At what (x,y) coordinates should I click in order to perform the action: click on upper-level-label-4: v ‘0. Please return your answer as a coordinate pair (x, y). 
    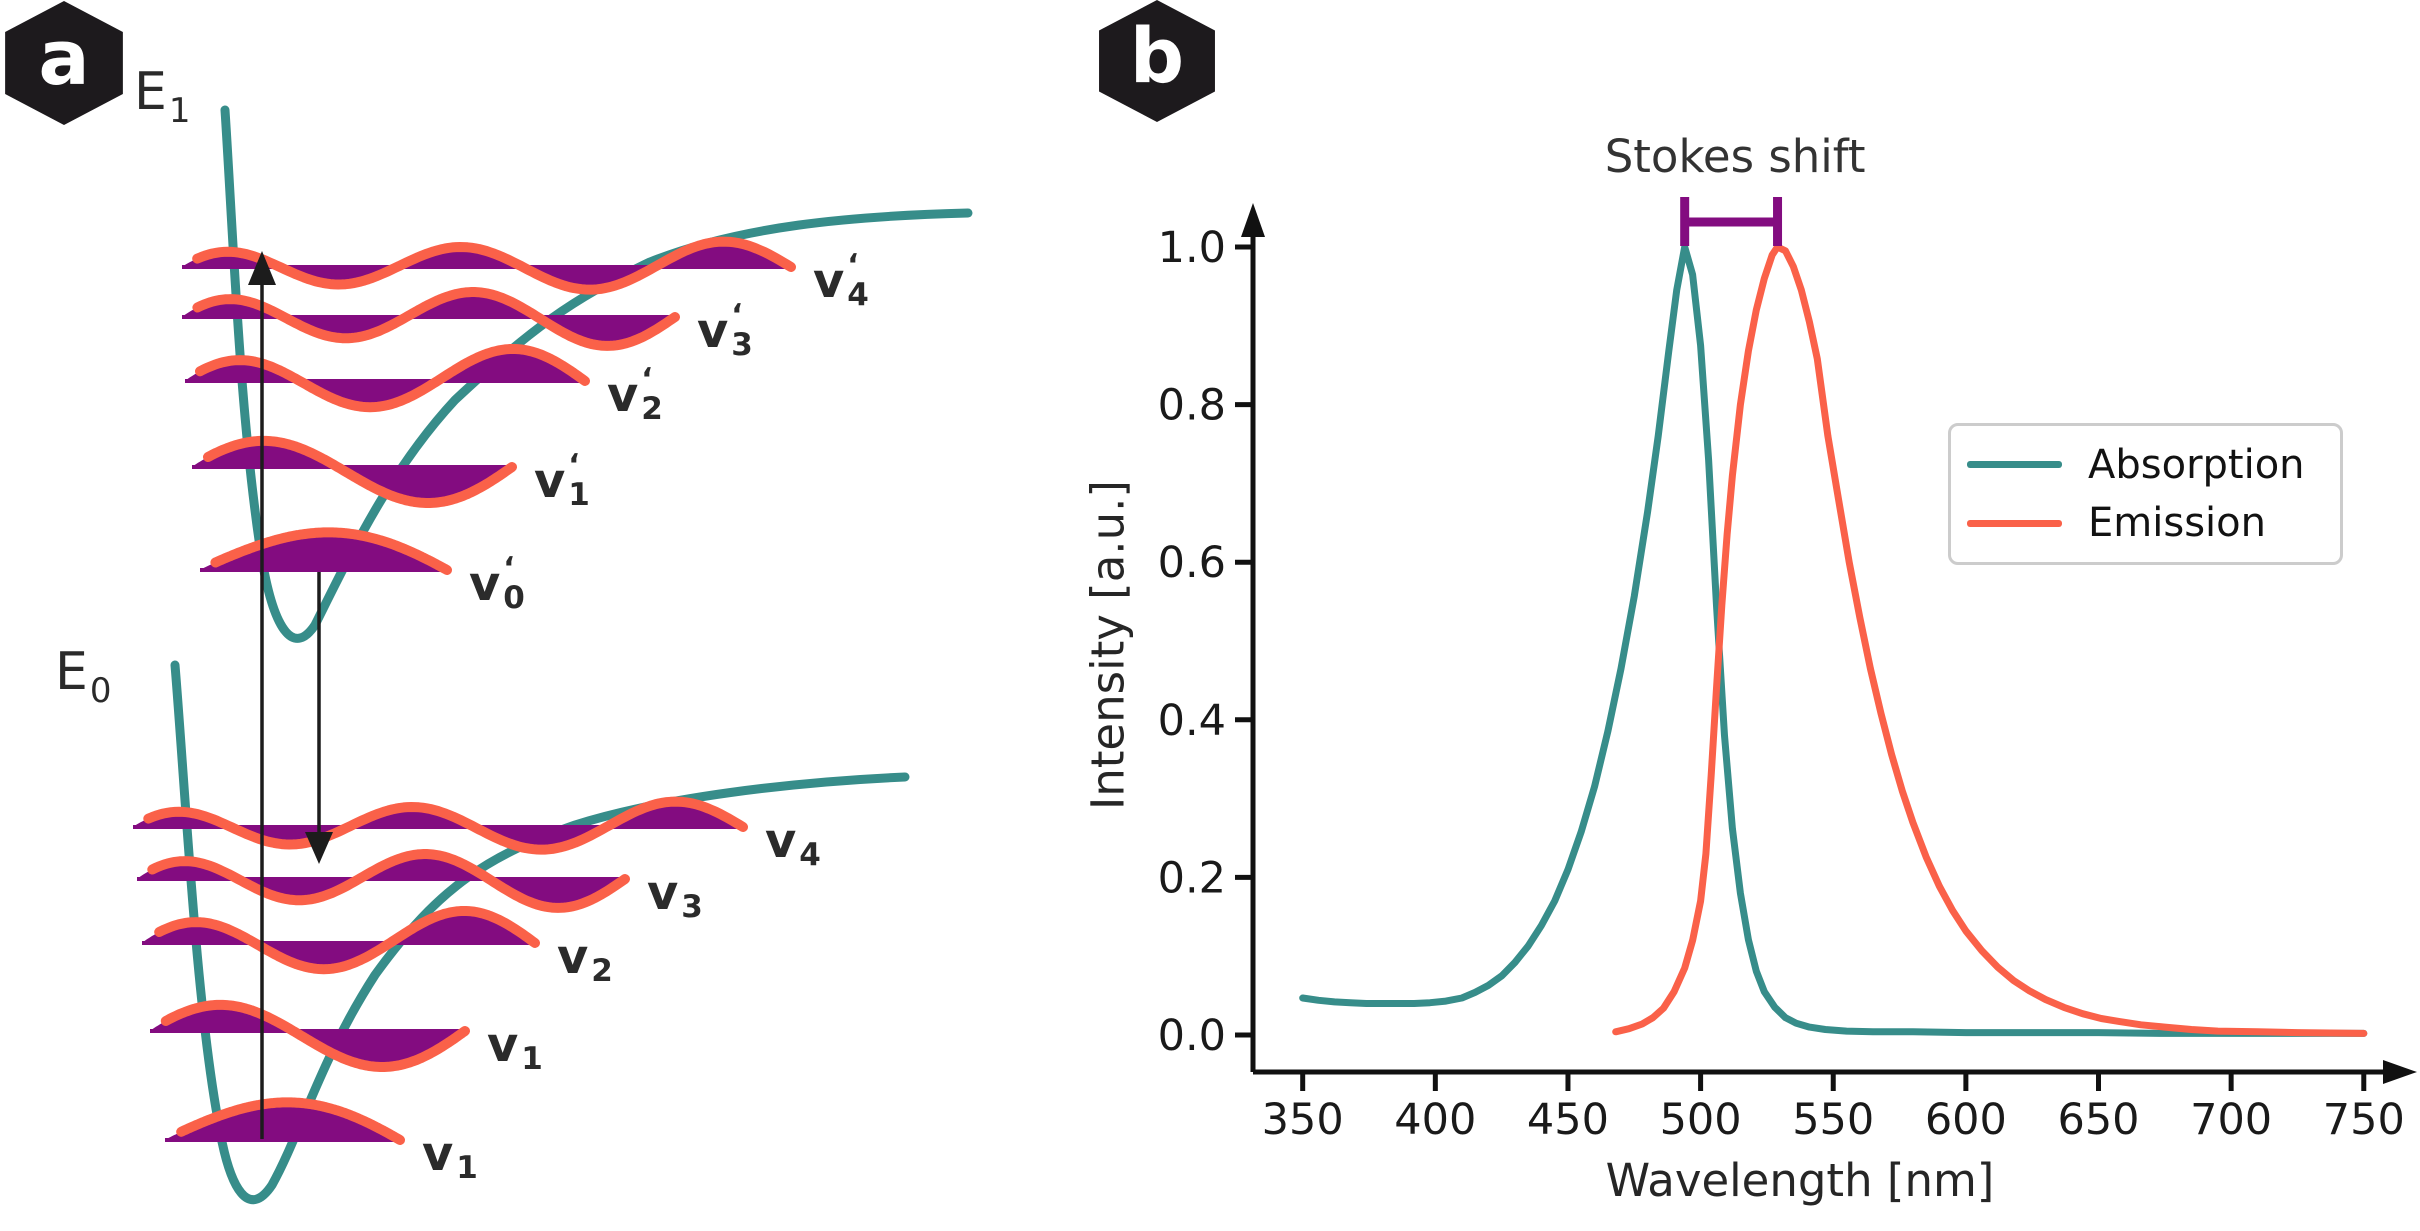
    Looking at the image, I should click on (497, 583).